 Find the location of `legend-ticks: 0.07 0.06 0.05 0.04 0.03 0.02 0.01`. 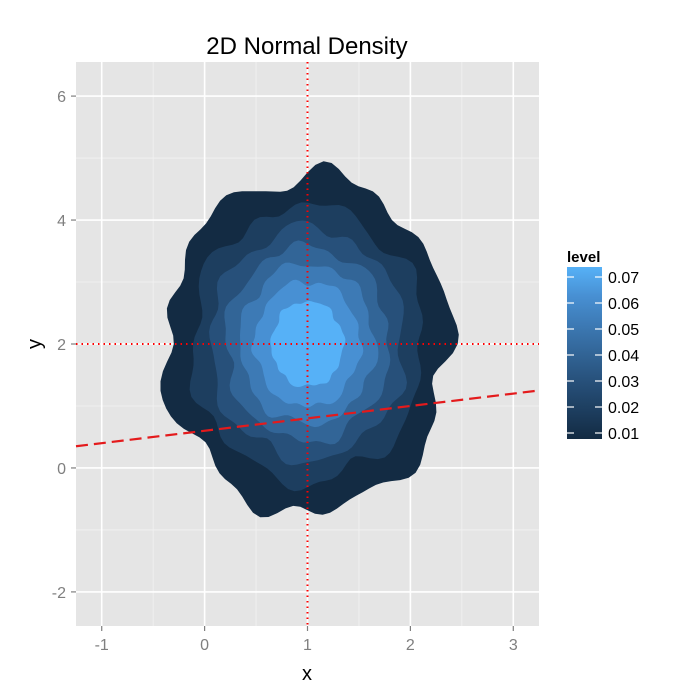

legend-ticks: 0.07 0.06 0.05 0.04 0.03 0.02 0.01 is located at coordinates (603, 356).